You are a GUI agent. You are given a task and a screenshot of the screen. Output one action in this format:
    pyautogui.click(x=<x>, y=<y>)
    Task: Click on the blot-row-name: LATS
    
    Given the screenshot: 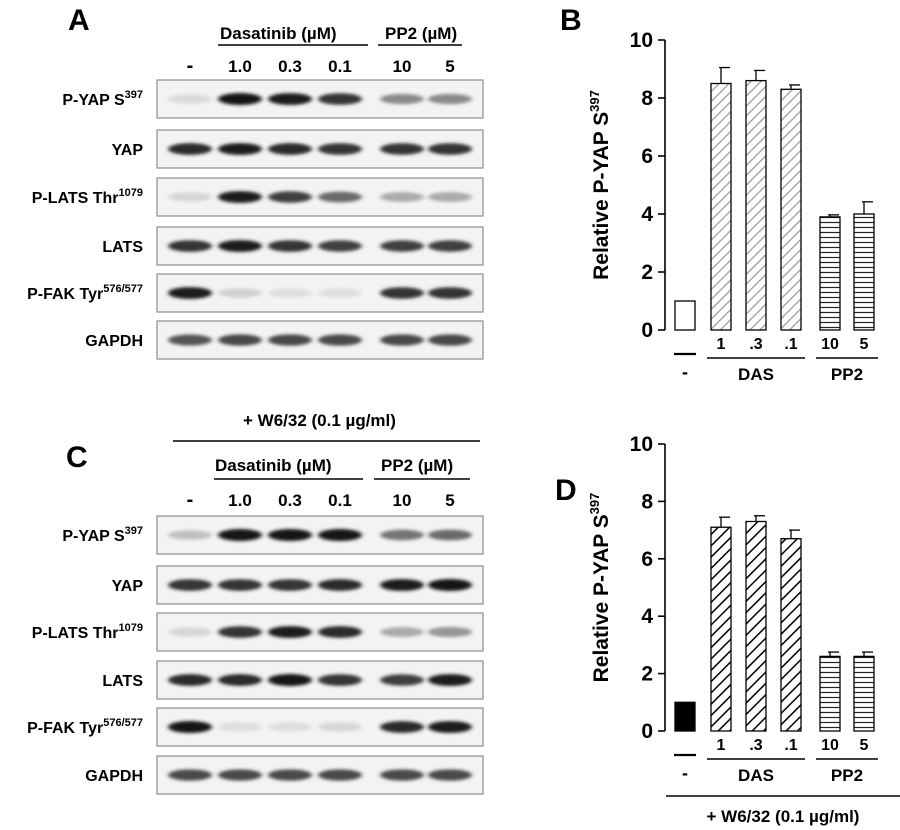 What is the action you would take?
    pyautogui.click(x=122, y=681)
    